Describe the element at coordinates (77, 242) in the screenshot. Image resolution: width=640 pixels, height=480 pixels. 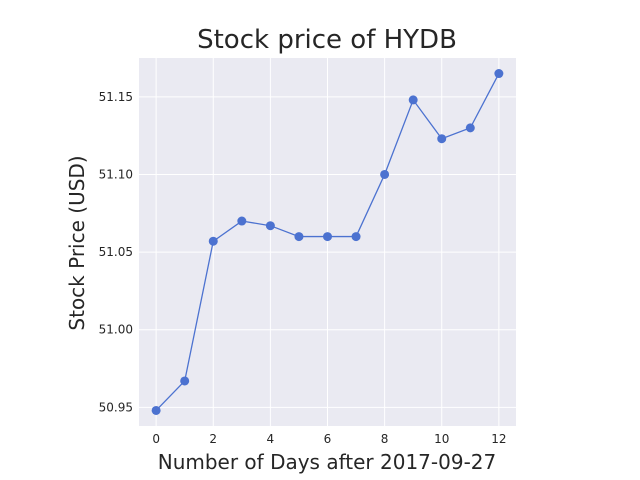
I see `y-axis-label: Stock Price (USD)` at that location.